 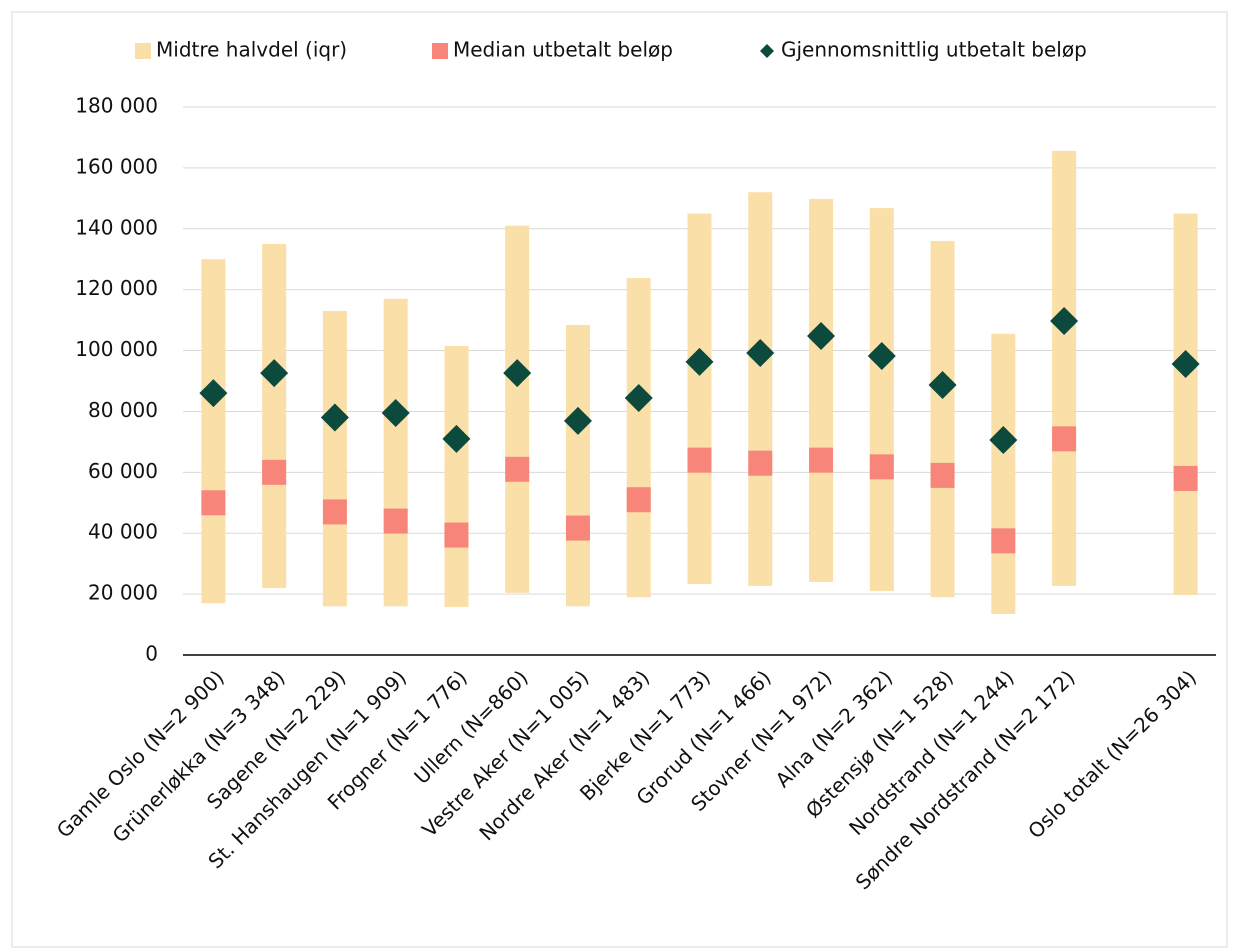 I want to click on y-tick-label: 160 000, so click(x=116, y=166).